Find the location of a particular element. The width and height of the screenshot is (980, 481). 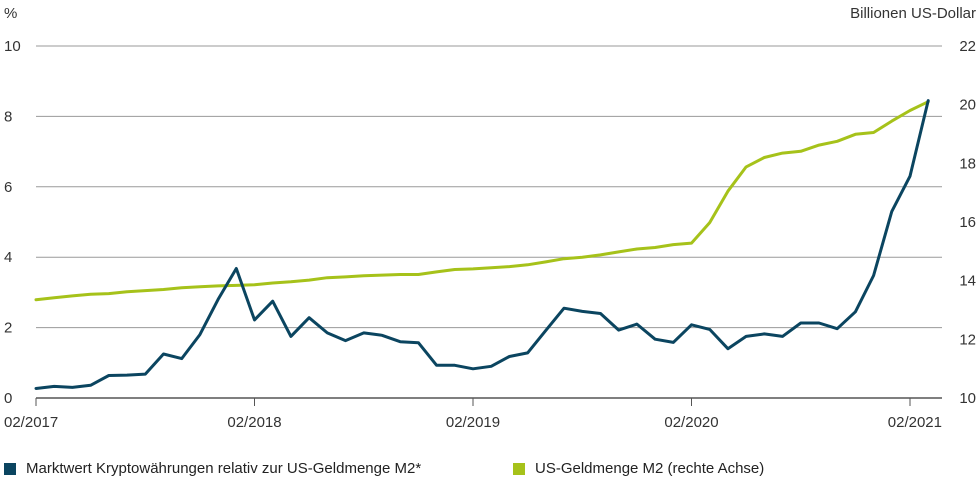

legend-swatch-m2 is located at coordinates (519, 468).